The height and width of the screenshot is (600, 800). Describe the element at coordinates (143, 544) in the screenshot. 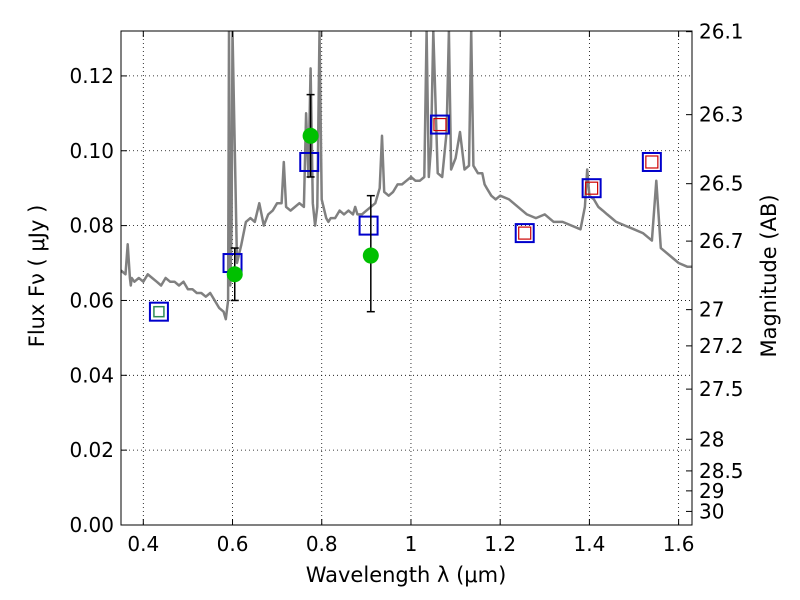

I see `x-tick-label: 0.4` at that location.